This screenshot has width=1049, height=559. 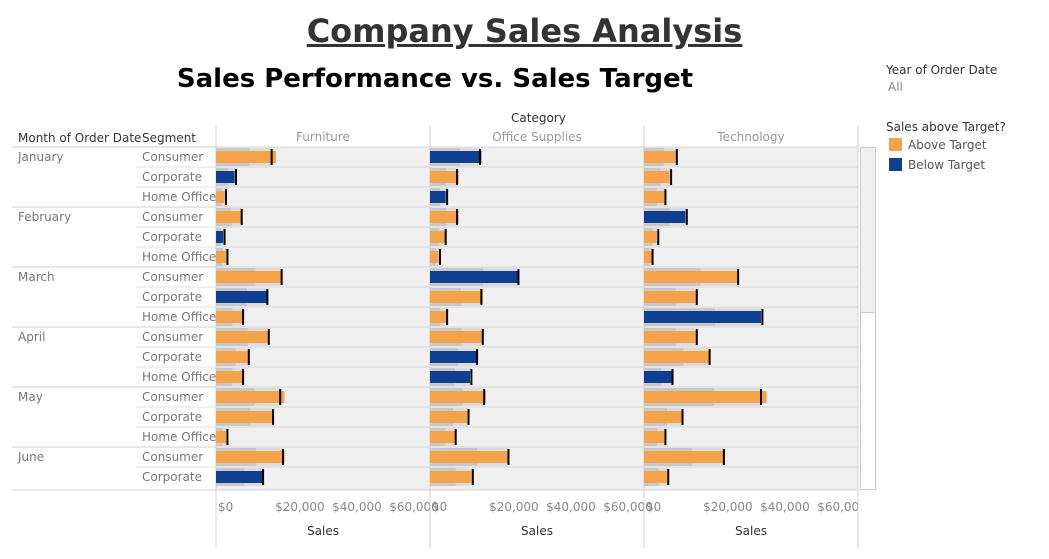 What do you see at coordinates (44, 217) in the screenshot?
I see `month-label: February` at bounding box center [44, 217].